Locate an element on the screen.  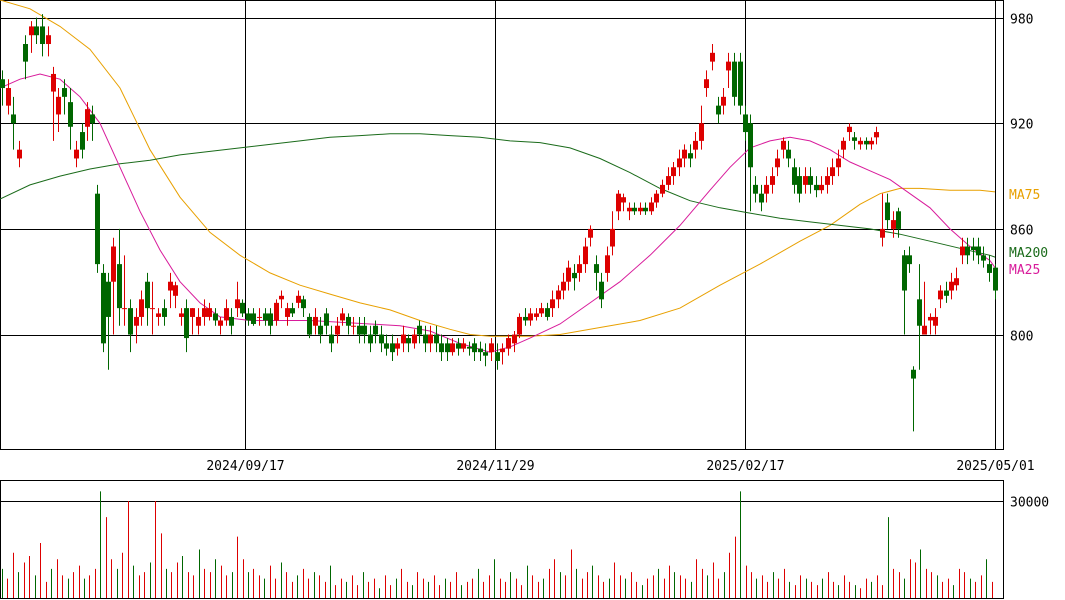
price-axis-labels: 800 860 920 980 is located at coordinates (1021, 179).